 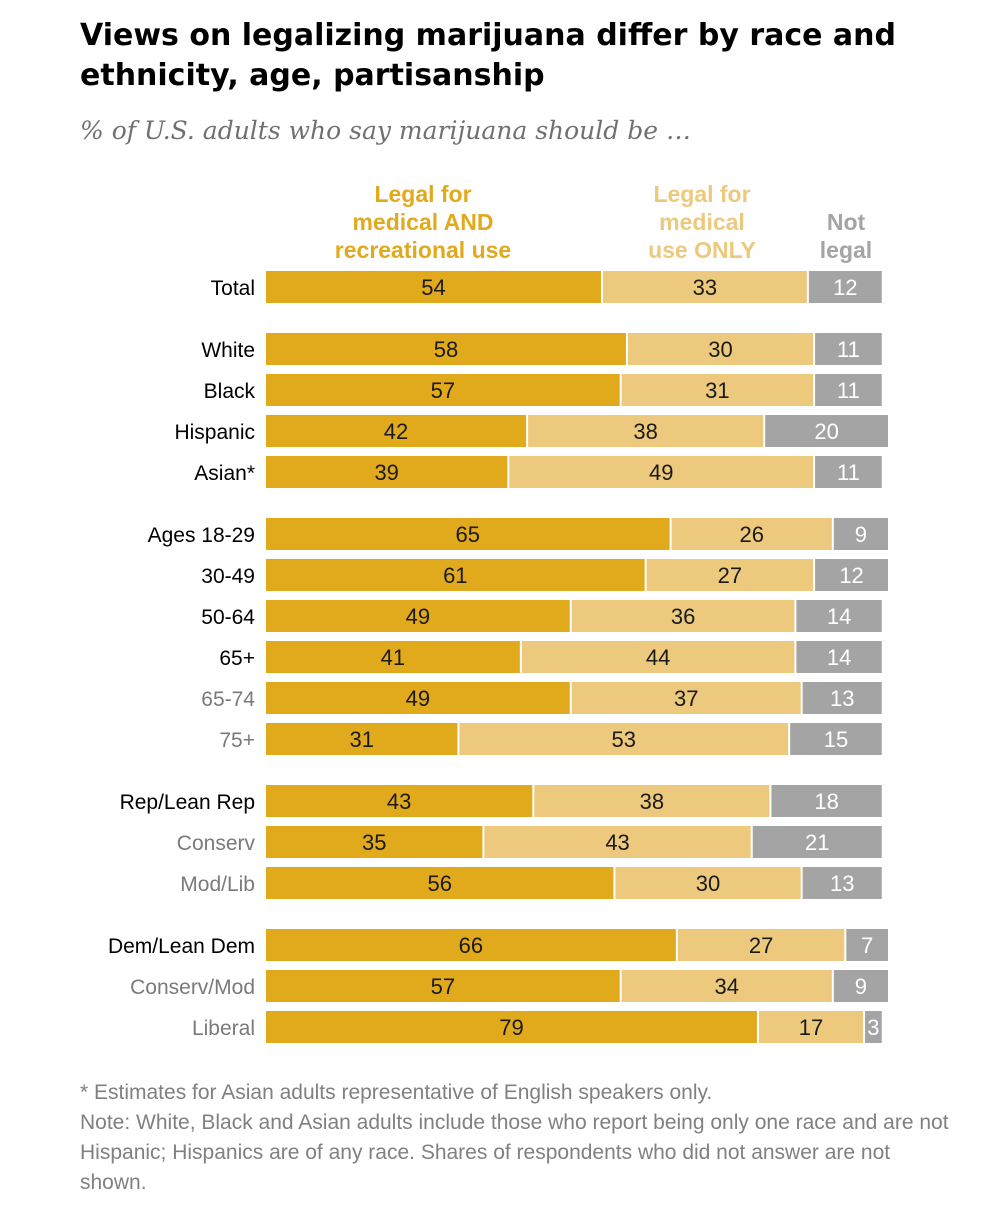 I want to click on value-label-medical-only: 33, so click(x=705, y=287).